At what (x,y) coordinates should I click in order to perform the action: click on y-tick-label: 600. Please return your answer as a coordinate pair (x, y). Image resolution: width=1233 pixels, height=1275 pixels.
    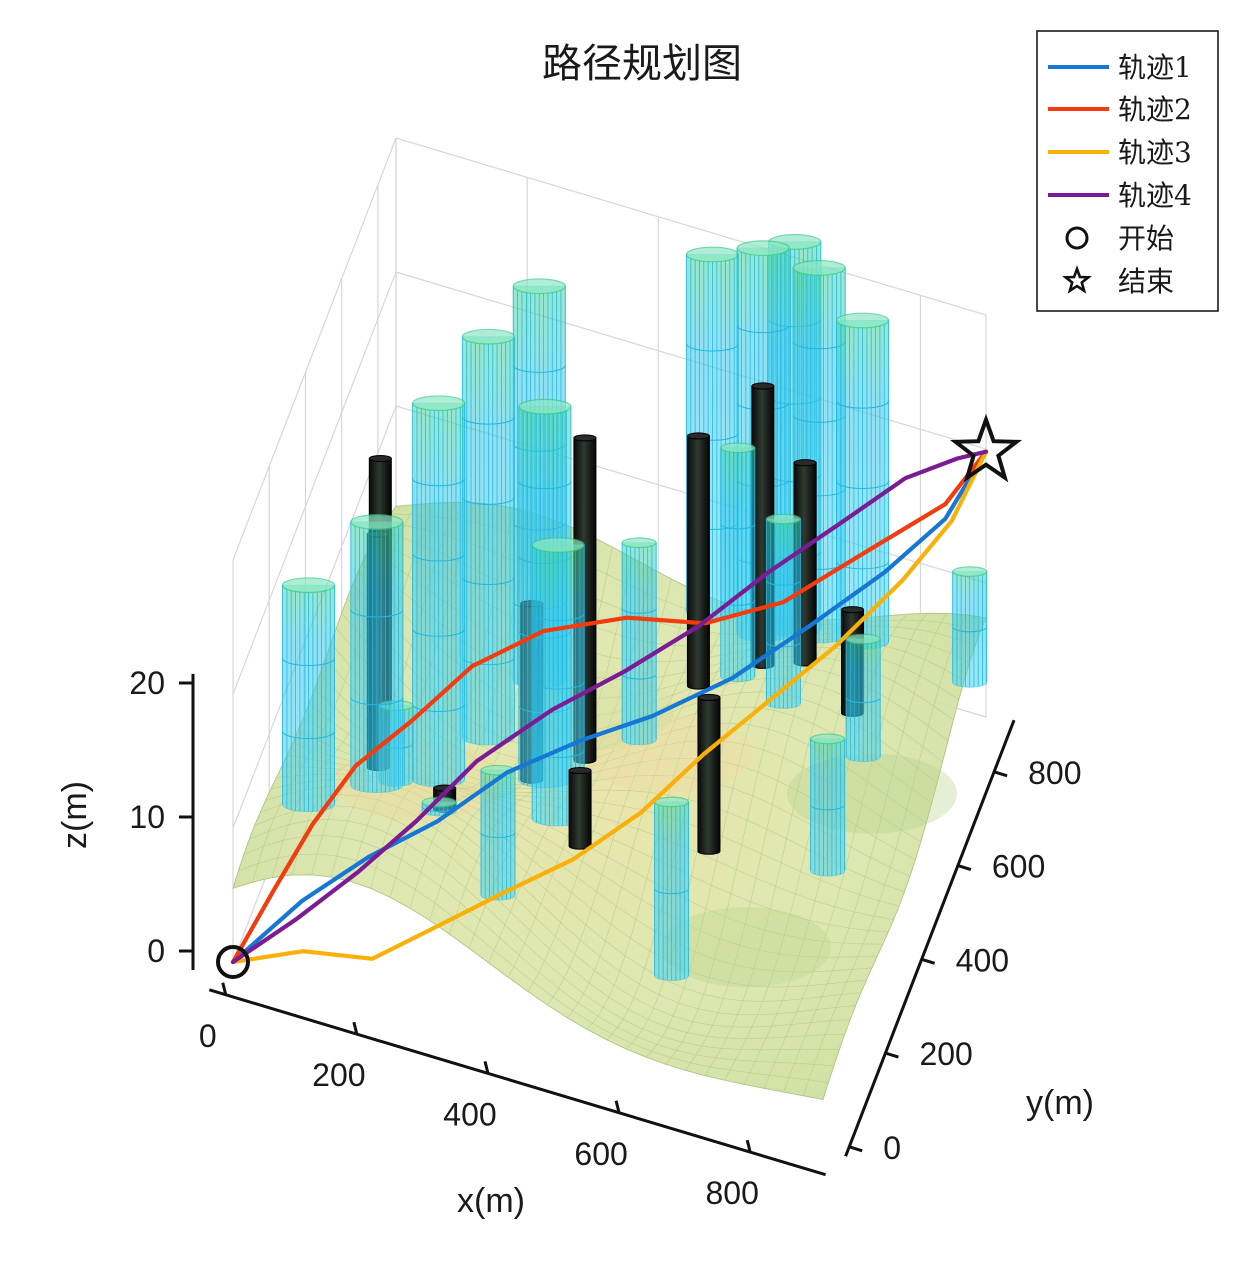
    Looking at the image, I should click on (1018, 867).